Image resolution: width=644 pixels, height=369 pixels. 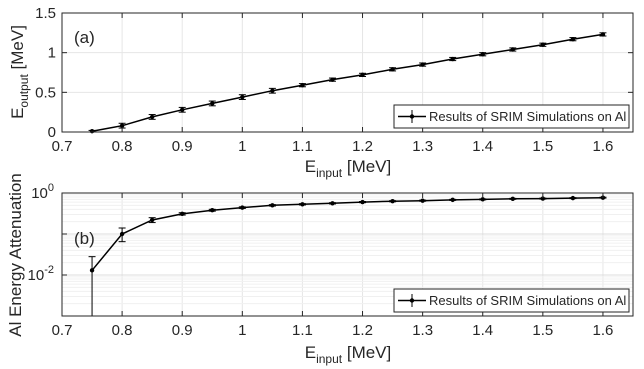 I want to click on panel-label-a: (a), so click(x=84, y=37).